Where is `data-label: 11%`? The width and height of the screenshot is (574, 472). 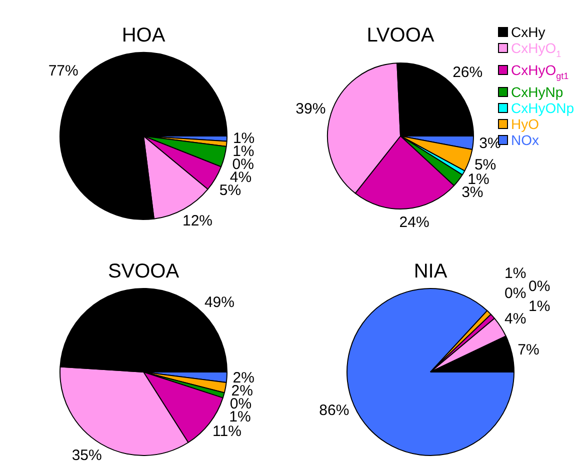
data-label: 11% is located at coordinates (227, 431).